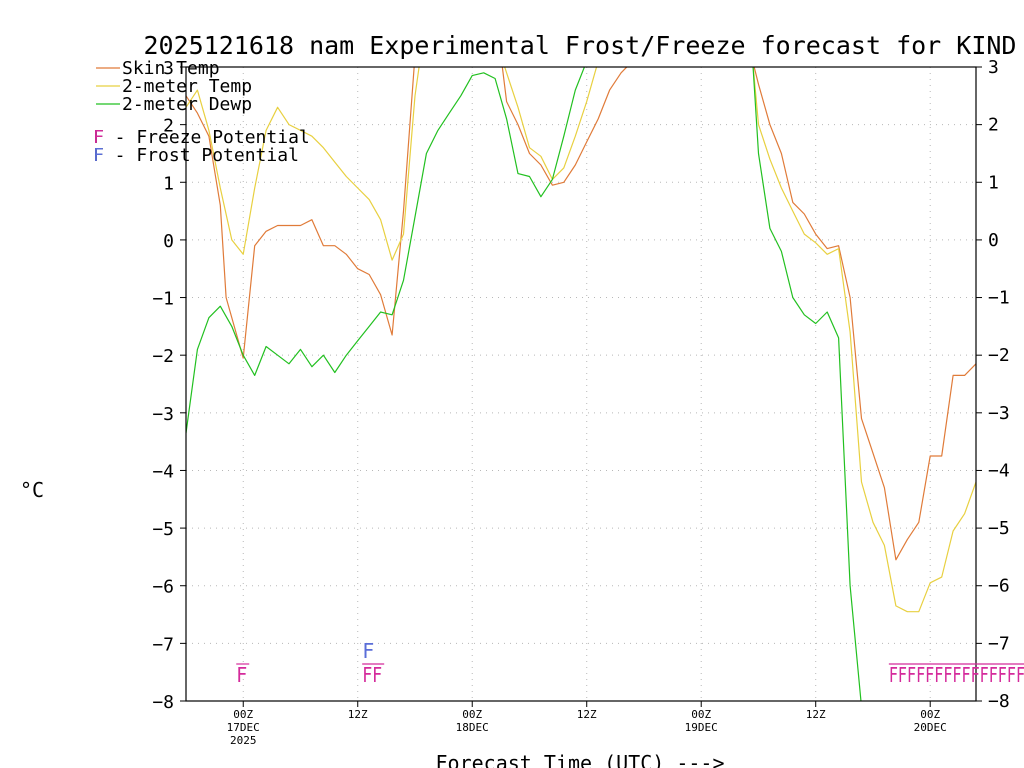 This screenshot has width=1024, height=768. What do you see at coordinates (999, 643) in the screenshot?
I see `y-tick-label-right: −7` at bounding box center [999, 643].